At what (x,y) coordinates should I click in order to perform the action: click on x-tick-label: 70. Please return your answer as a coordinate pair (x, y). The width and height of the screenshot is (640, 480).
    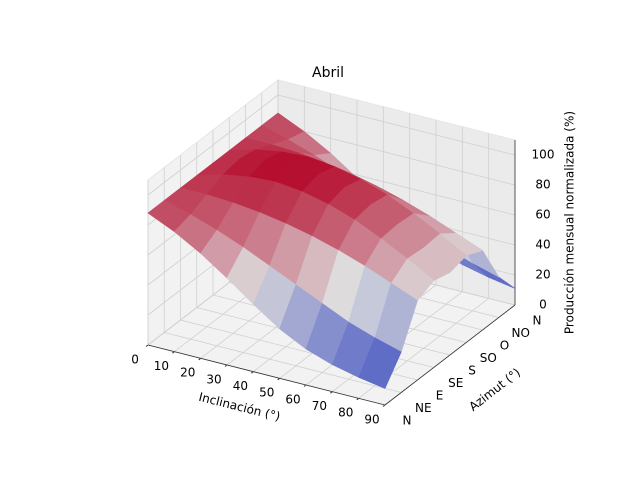
    Looking at the image, I should click on (319, 406).